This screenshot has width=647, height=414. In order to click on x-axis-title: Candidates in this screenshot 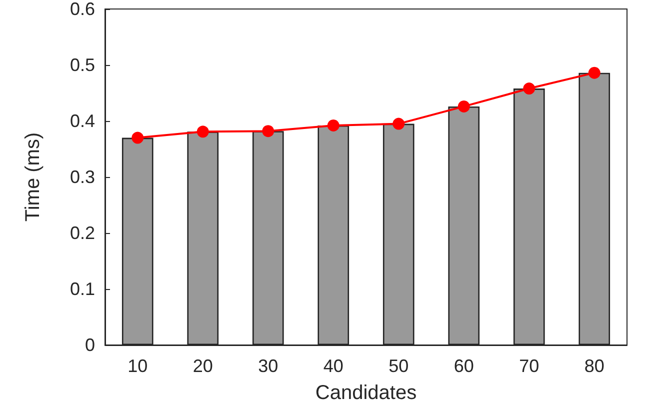, I will do `click(366, 393)`.